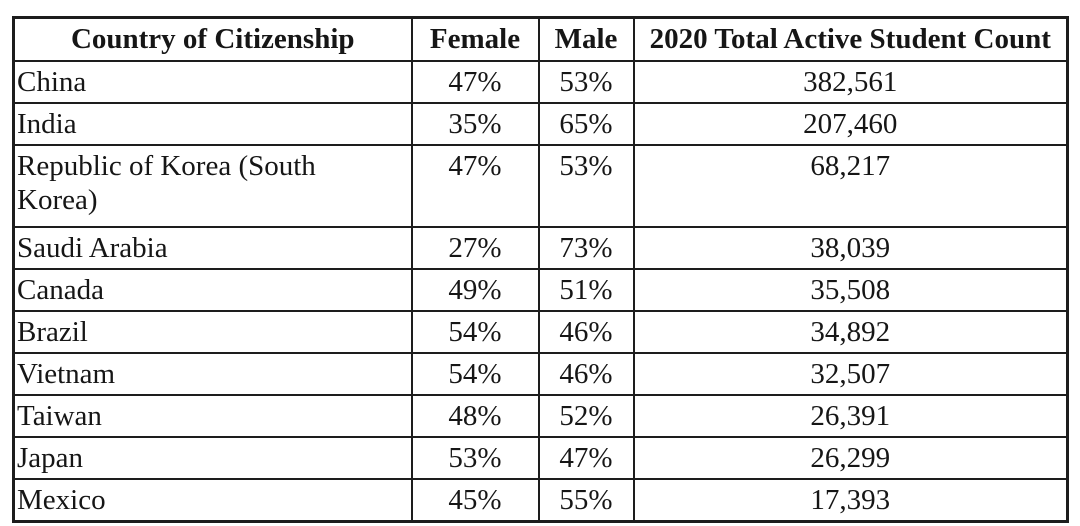  What do you see at coordinates (475, 415) in the screenshot?
I see `female-percent-cell: 48%` at bounding box center [475, 415].